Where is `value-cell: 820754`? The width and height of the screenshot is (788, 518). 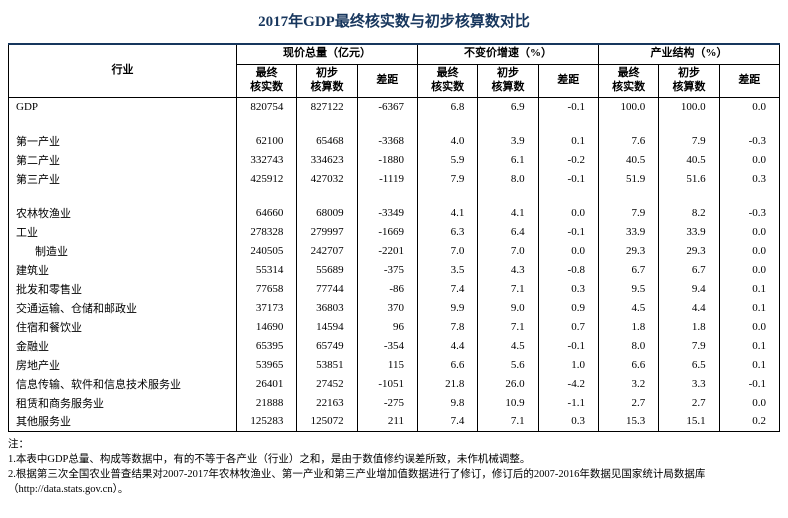
value-cell: 820754 is located at coordinates (266, 106).